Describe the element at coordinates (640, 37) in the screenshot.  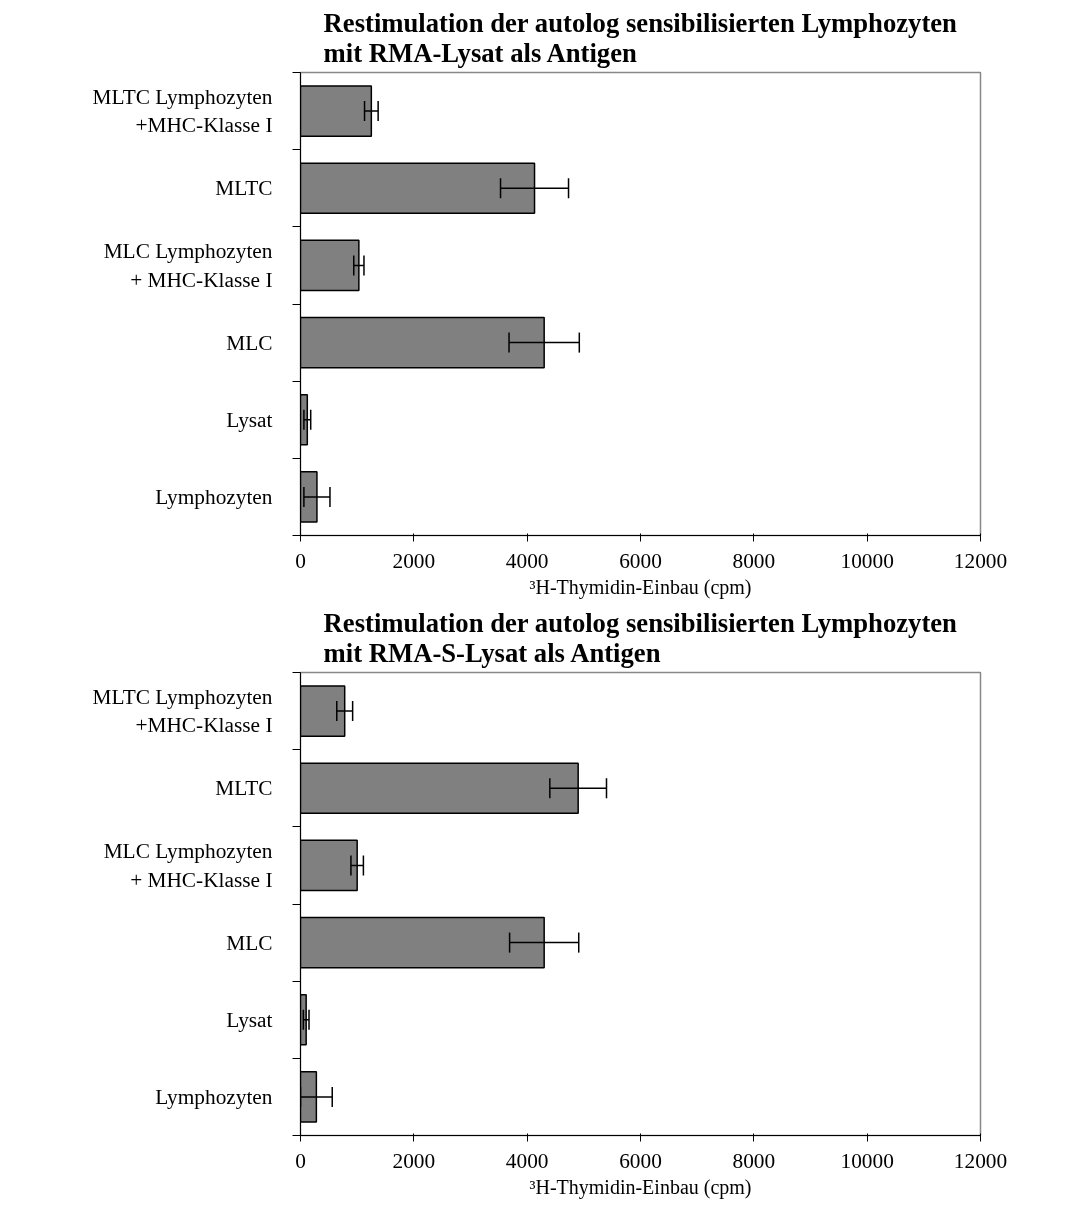
I see `chart-title: Restimulation der autolog sensibilisierten Lymphozyten mit RMA-Lysat als Antigen` at that location.